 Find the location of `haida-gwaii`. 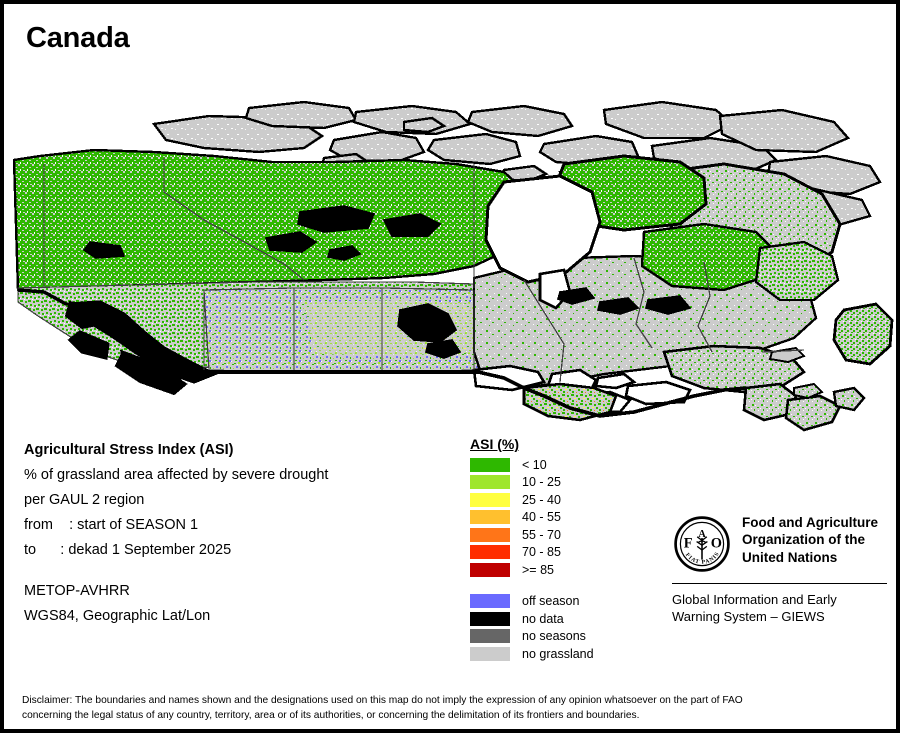

haida-gwaii is located at coordinates (84, 315).